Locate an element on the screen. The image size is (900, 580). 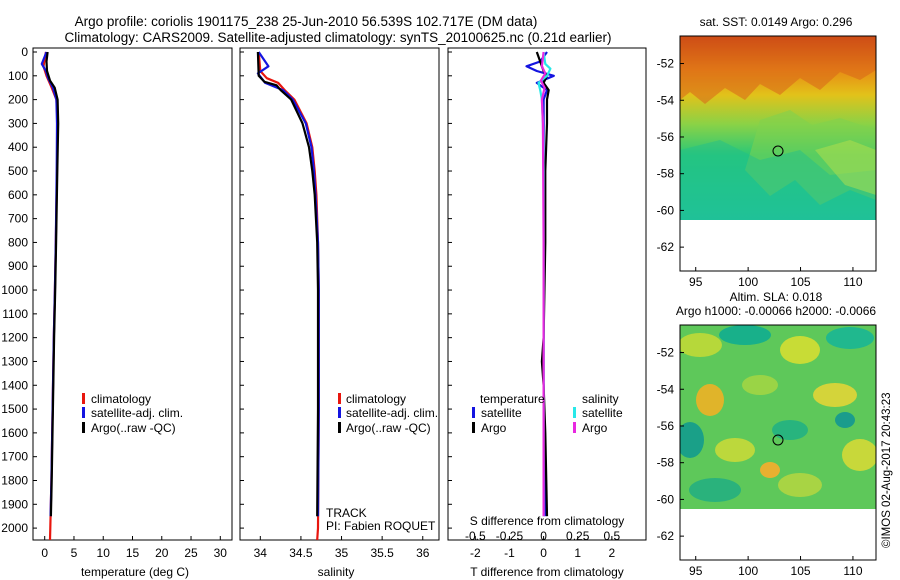
y-tick-label: 500 is located at coordinates (18, 171).